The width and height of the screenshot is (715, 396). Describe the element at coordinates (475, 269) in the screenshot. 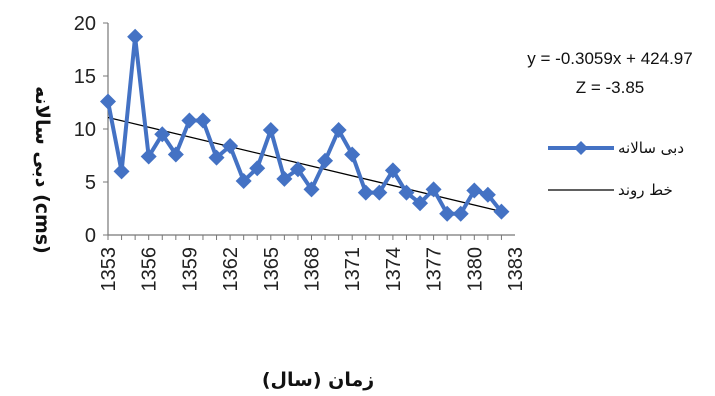

I see `x-tick-label: 1380` at that location.